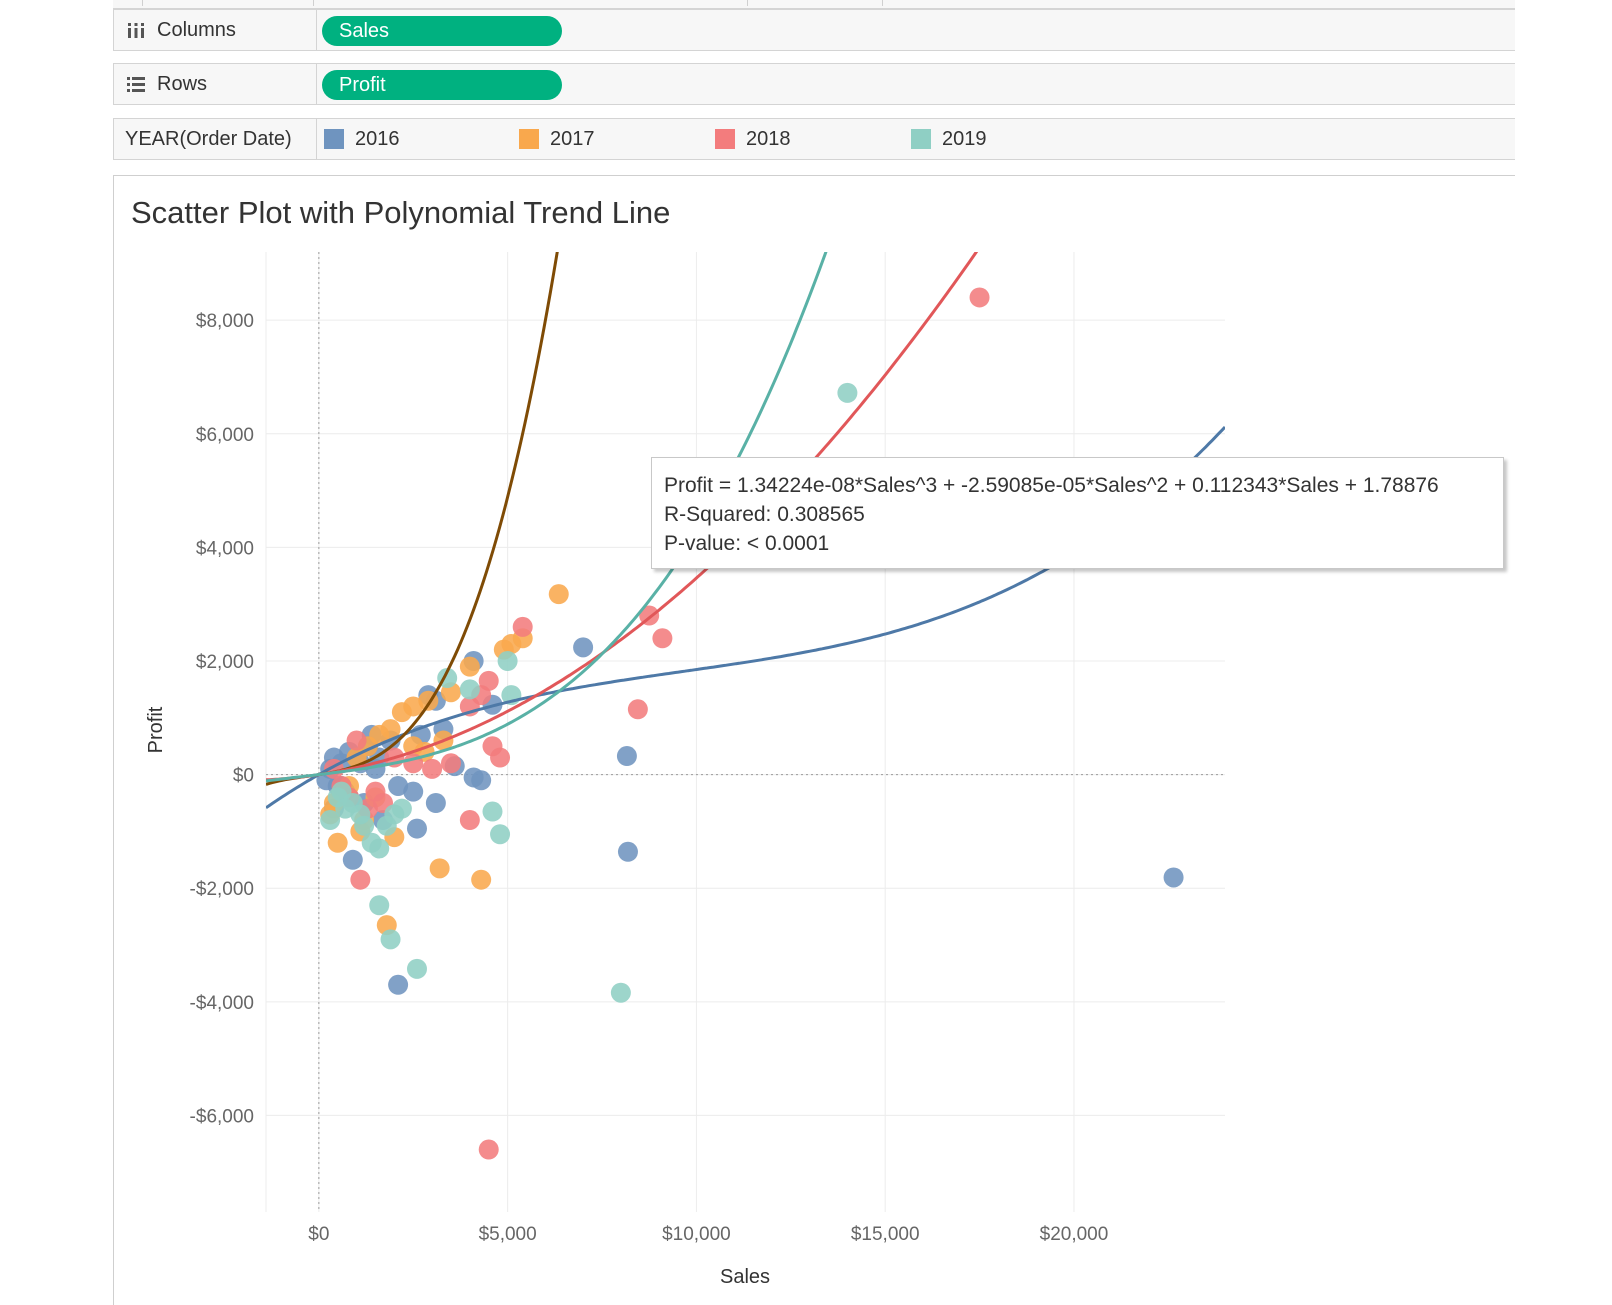 The height and width of the screenshot is (1305, 1612). What do you see at coordinates (764, 514) in the screenshot?
I see `tooltip-r-squared: R-Squared: 0.308565` at bounding box center [764, 514].